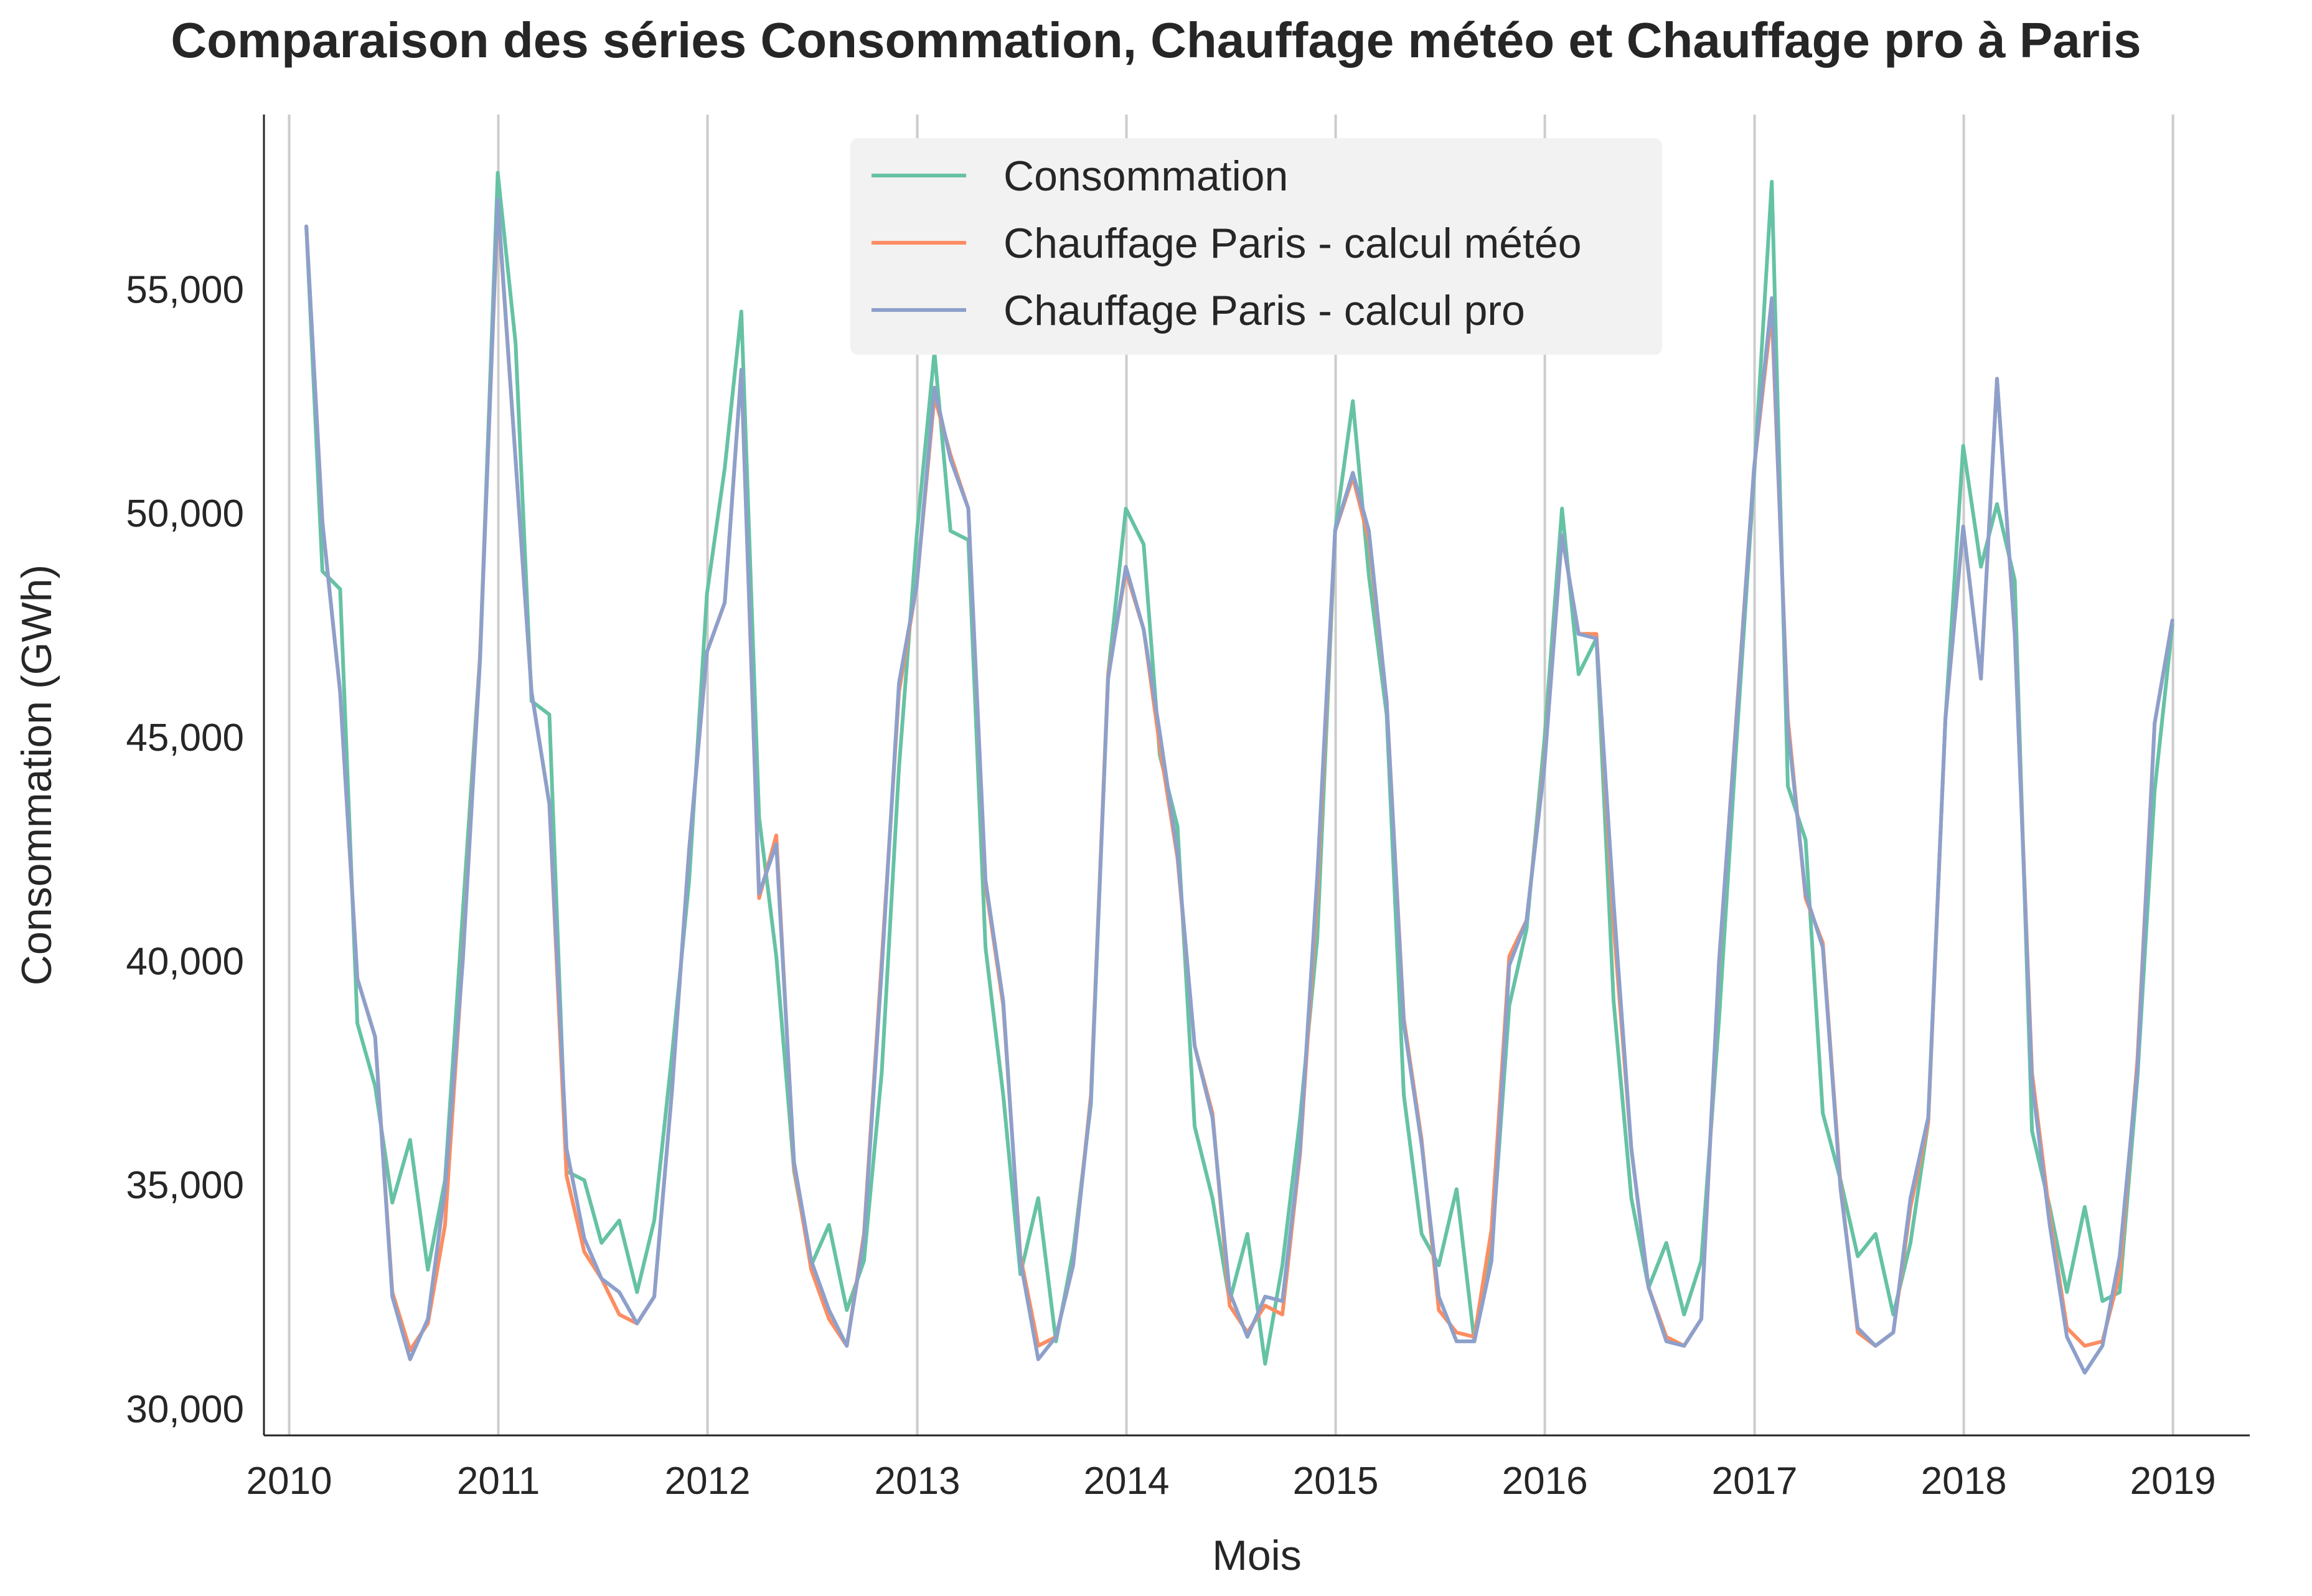  Describe the element at coordinates (289, 1481) in the screenshot. I see `x-tick-label: 2010` at that location.